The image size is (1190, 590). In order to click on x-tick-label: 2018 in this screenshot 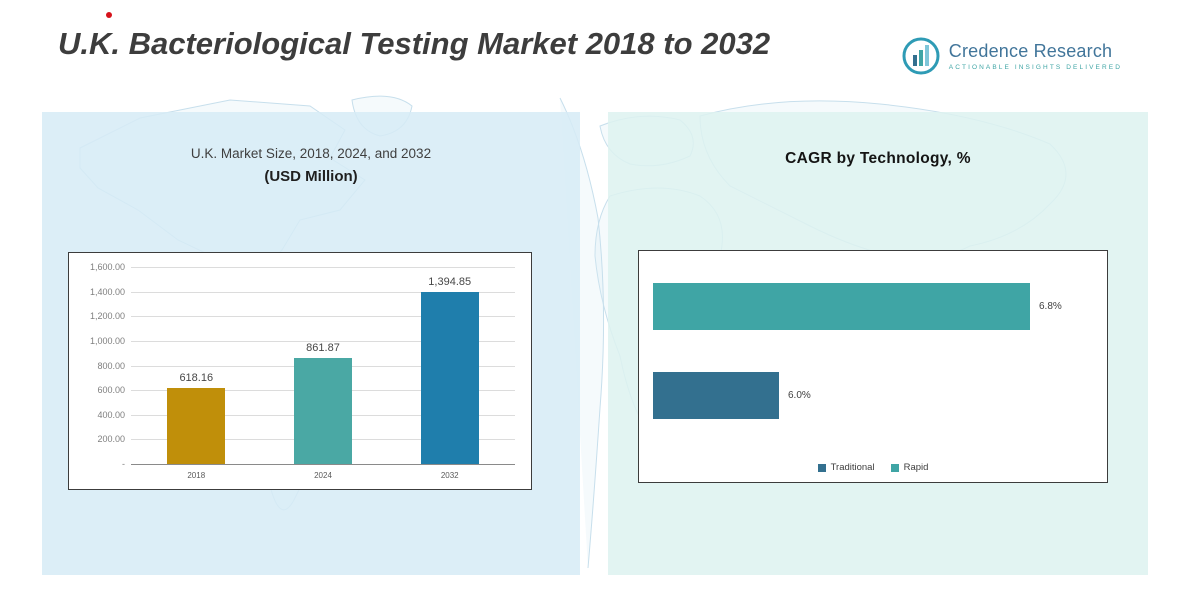, I will do `click(196, 475)`.